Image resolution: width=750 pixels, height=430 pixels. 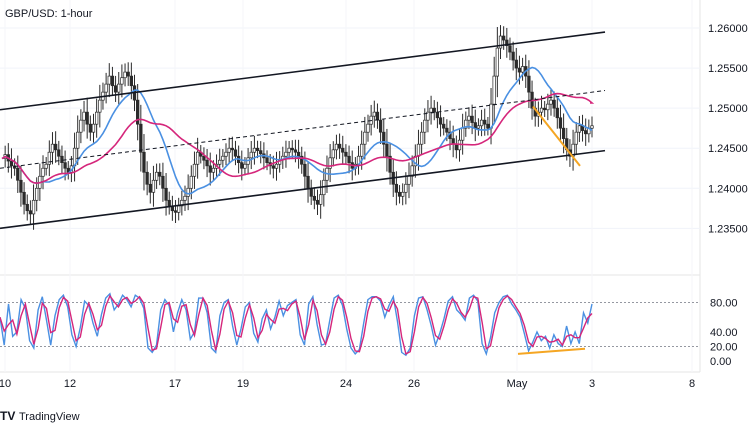 I want to click on time-tick-label: 3, so click(x=592, y=384).